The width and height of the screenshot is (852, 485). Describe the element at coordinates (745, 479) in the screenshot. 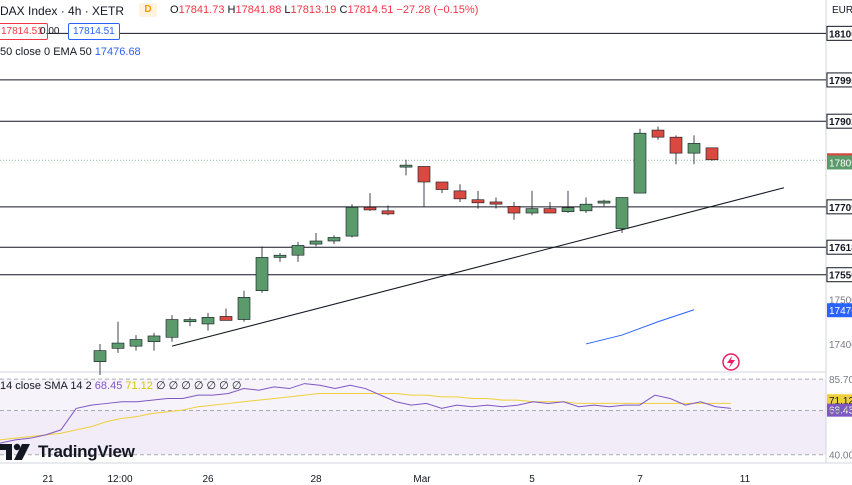

I see `time-axis-tick-label: 11` at that location.